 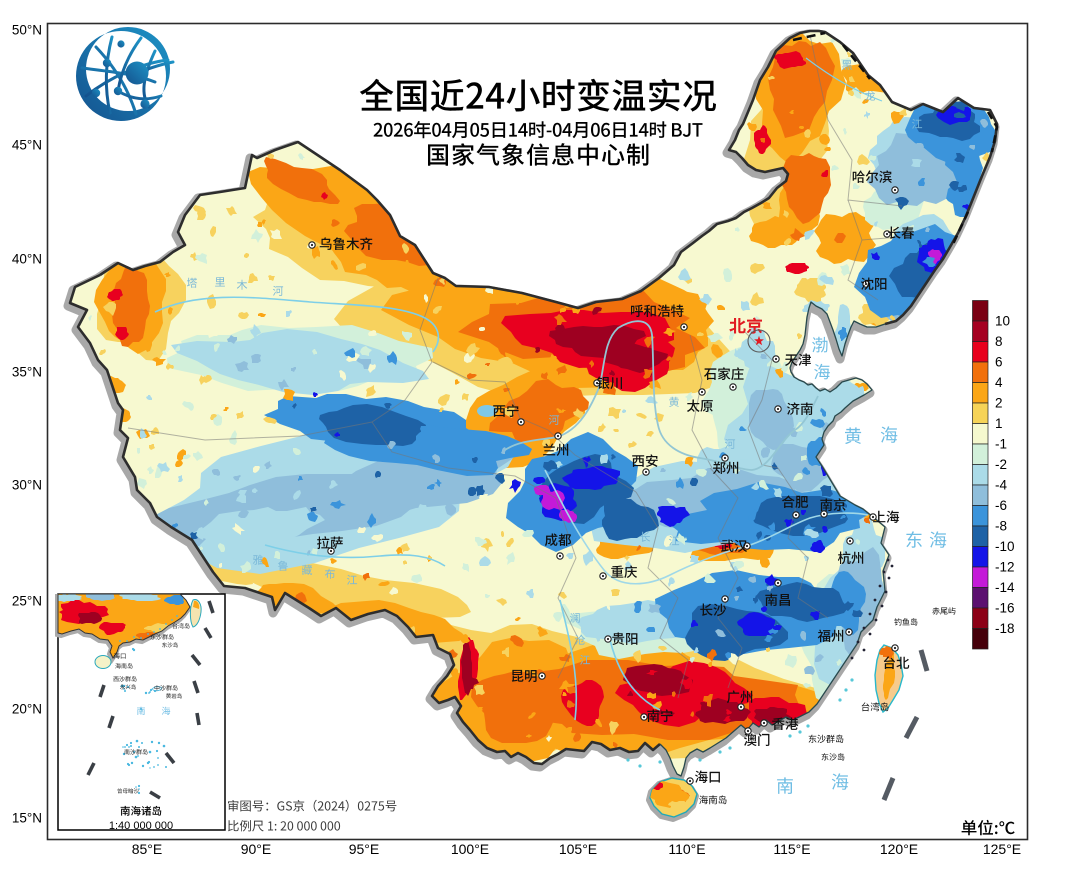 What do you see at coordinates (686, 849) in the screenshot?
I see `svg-text: 110°E` at bounding box center [686, 849].